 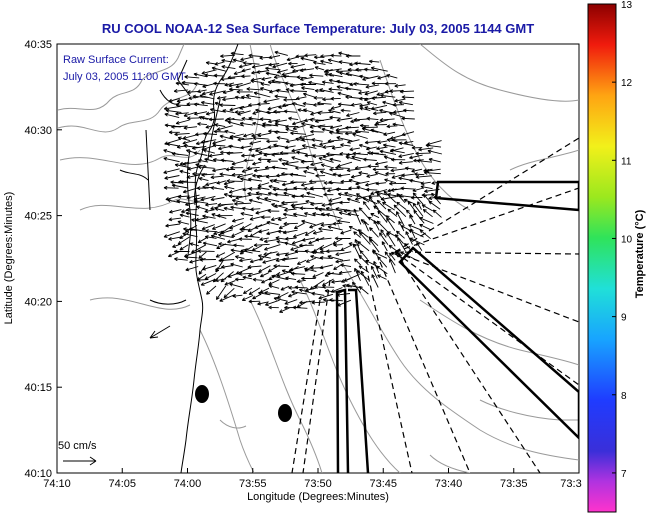 I want to click on x-tick-label: 73:35, so click(x=514, y=484).